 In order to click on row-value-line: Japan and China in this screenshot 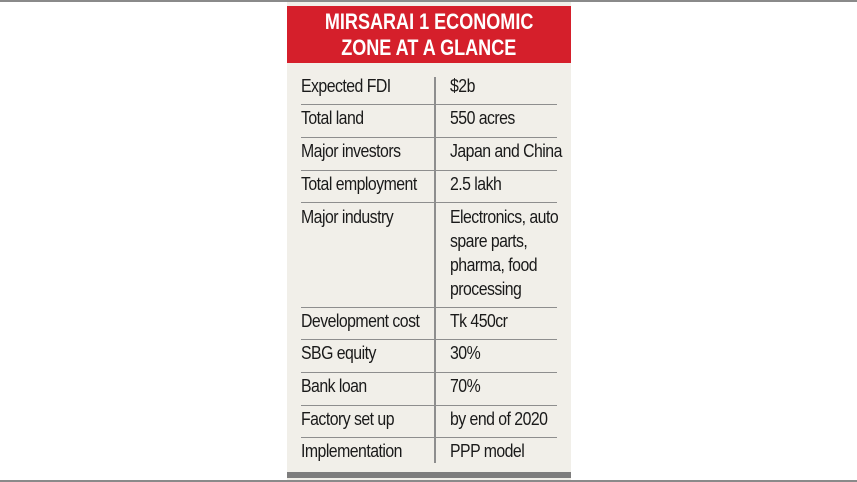, I will do `click(506, 151)`.